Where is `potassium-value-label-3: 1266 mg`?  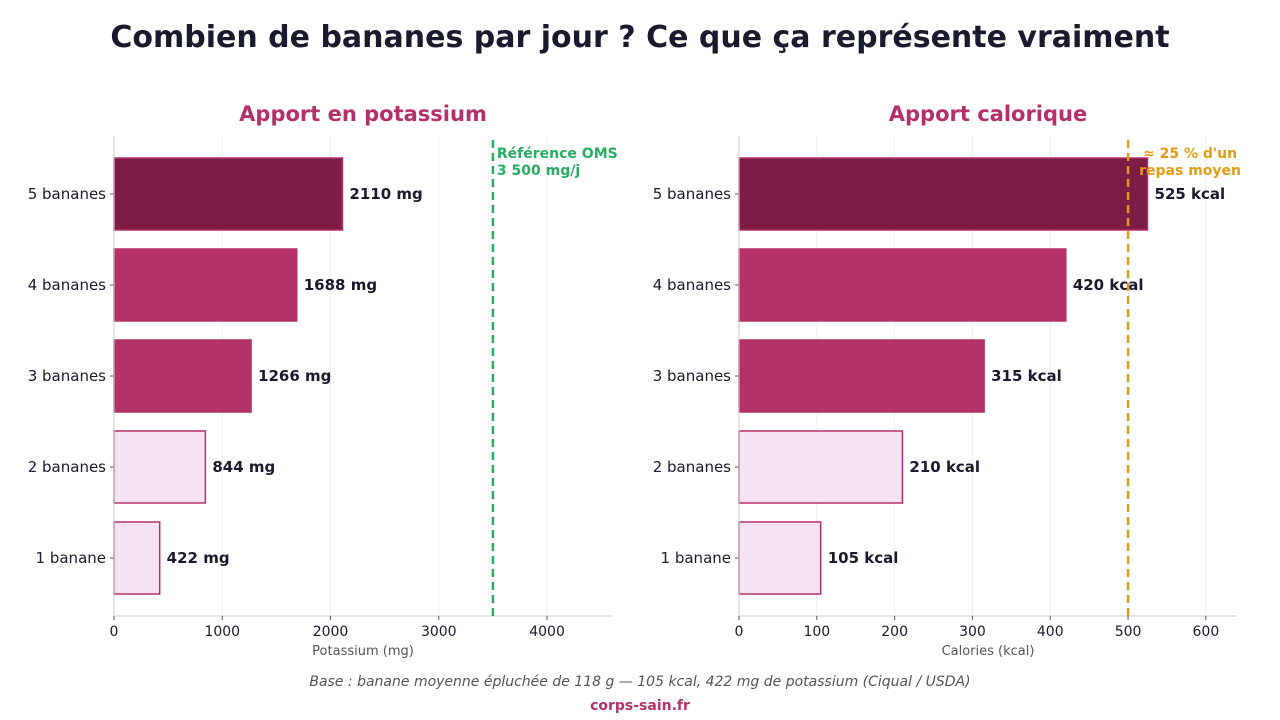
potassium-value-label-3: 1266 mg is located at coordinates (294, 376).